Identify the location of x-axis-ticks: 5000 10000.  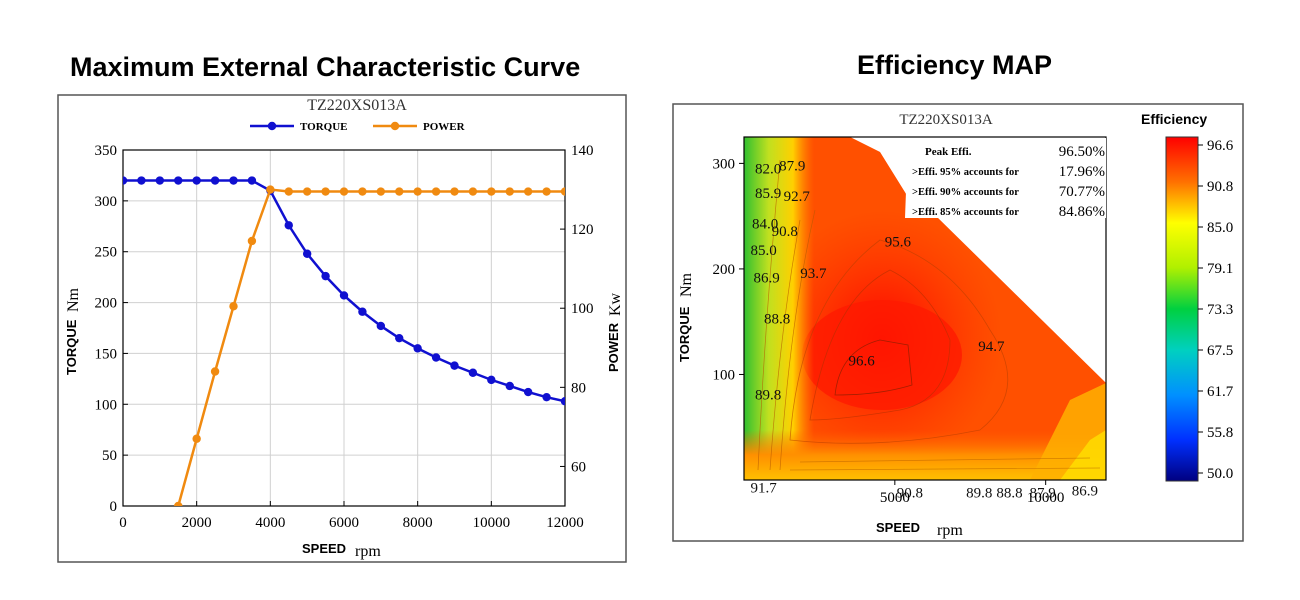
(972, 493).